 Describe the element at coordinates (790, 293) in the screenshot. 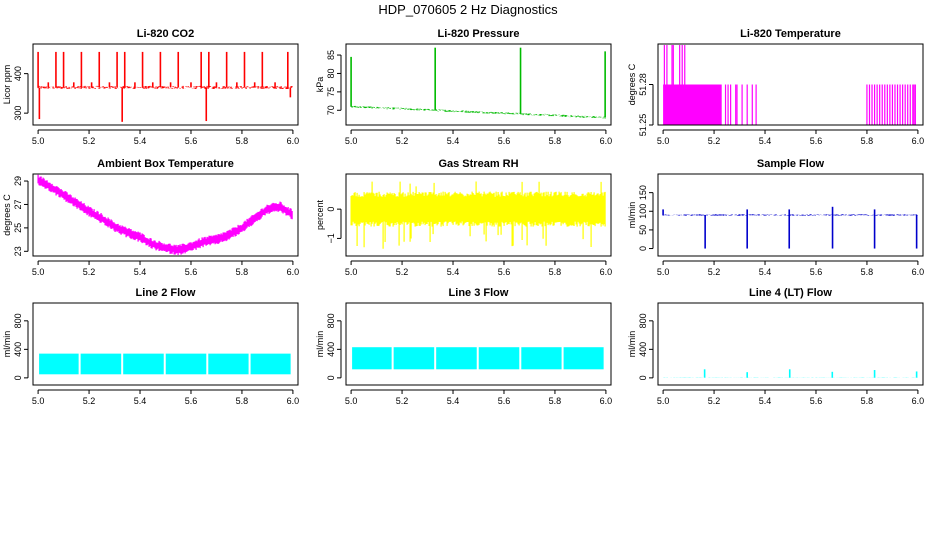

I see `panel-title: Line 4 (LT) Flow` at that location.